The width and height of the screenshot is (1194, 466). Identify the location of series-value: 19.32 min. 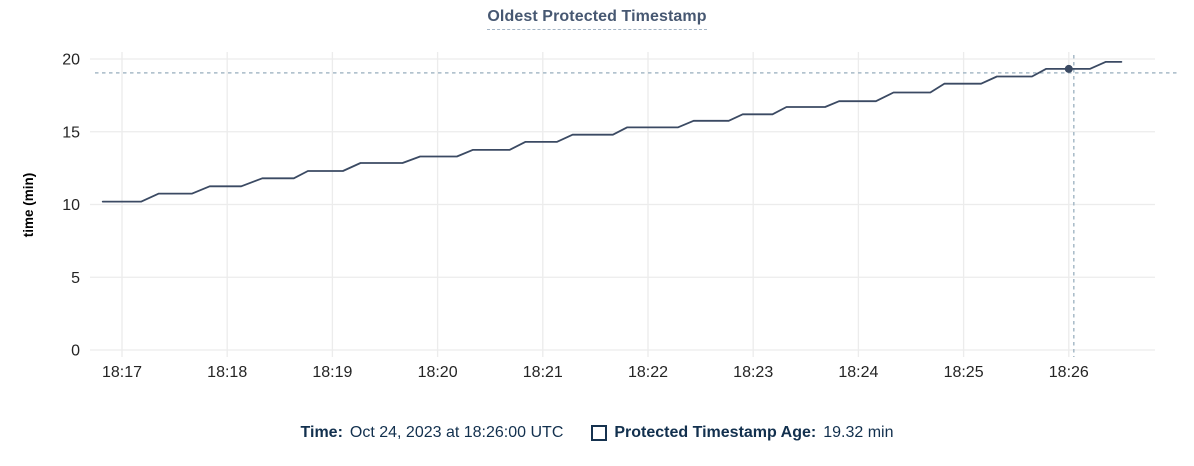
(858, 432).